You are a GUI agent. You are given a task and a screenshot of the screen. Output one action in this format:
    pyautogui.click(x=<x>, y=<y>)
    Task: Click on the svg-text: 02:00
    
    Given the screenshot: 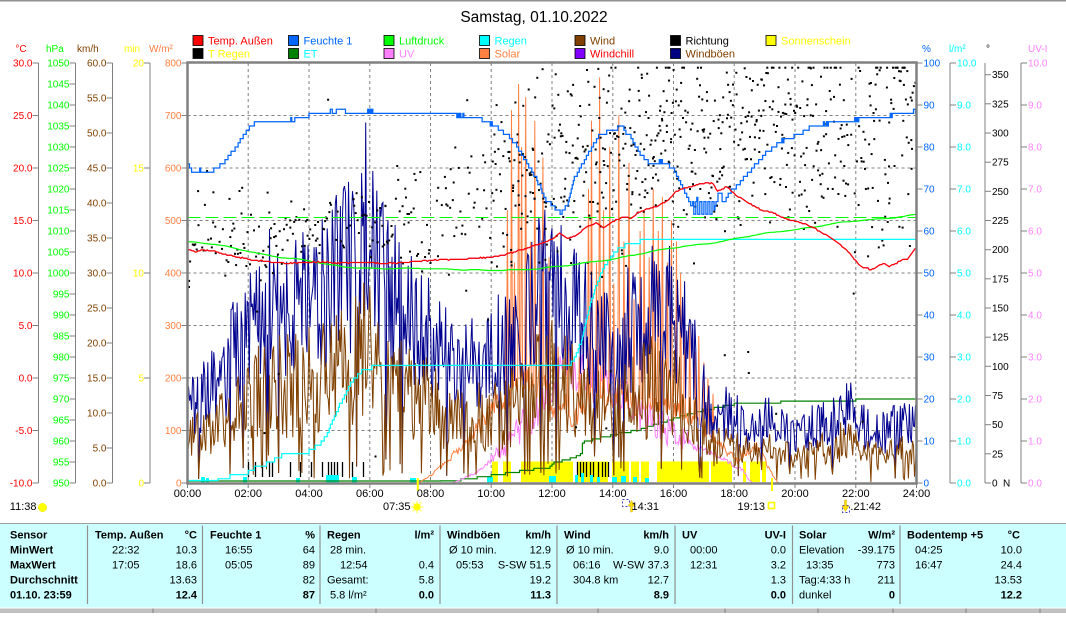 What is the action you would take?
    pyautogui.click(x=248, y=494)
    